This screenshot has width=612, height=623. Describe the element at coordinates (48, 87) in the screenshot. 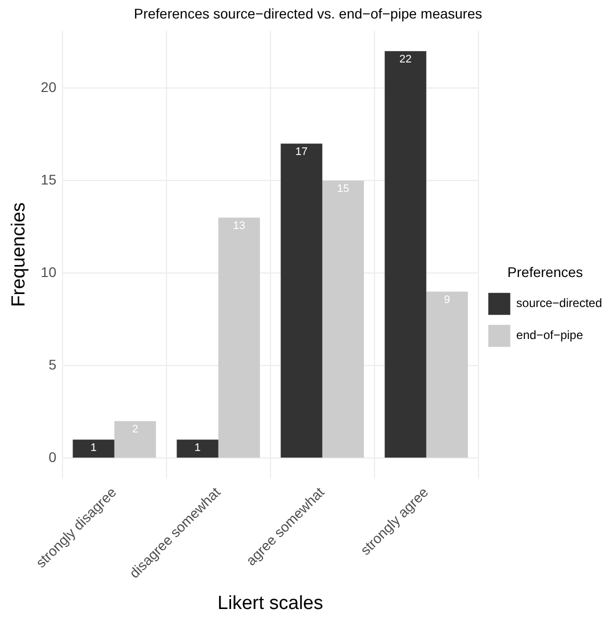

I see `y-tick-label: 20` at that location.